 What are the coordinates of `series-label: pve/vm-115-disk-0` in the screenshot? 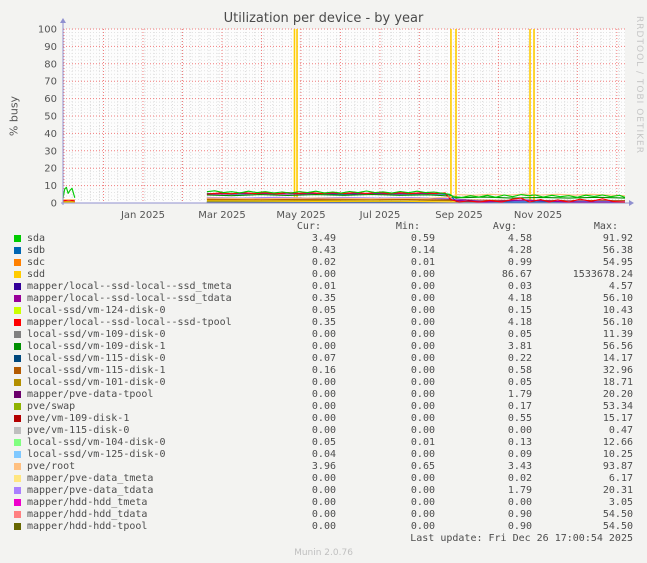 It's located at (78, 430).